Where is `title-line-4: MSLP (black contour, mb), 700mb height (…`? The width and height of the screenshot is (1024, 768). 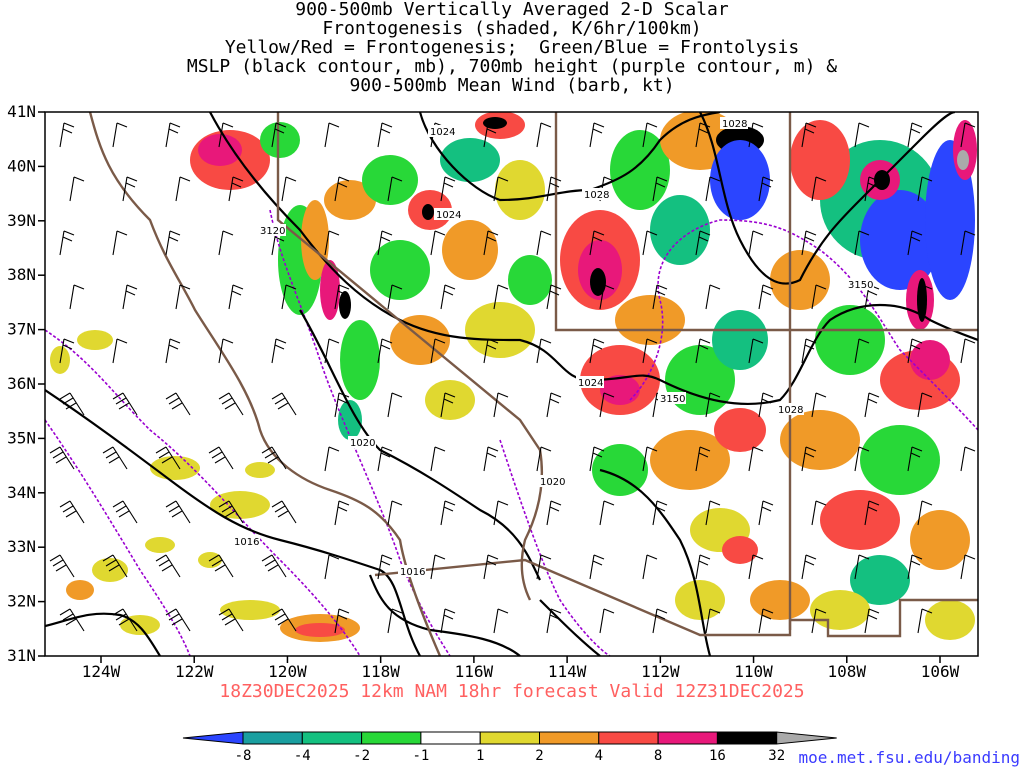
title-line-4: MSLP (black contour, mb), 700mb height (… is located at coordinates (512, 66).